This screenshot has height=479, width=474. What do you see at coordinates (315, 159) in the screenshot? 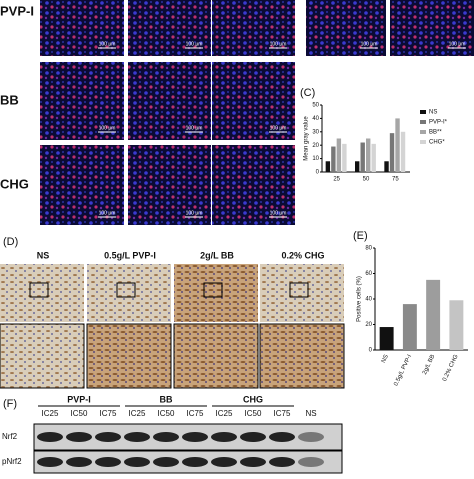
I see `y-tick-label: 10` at bounding box center [315, 159].